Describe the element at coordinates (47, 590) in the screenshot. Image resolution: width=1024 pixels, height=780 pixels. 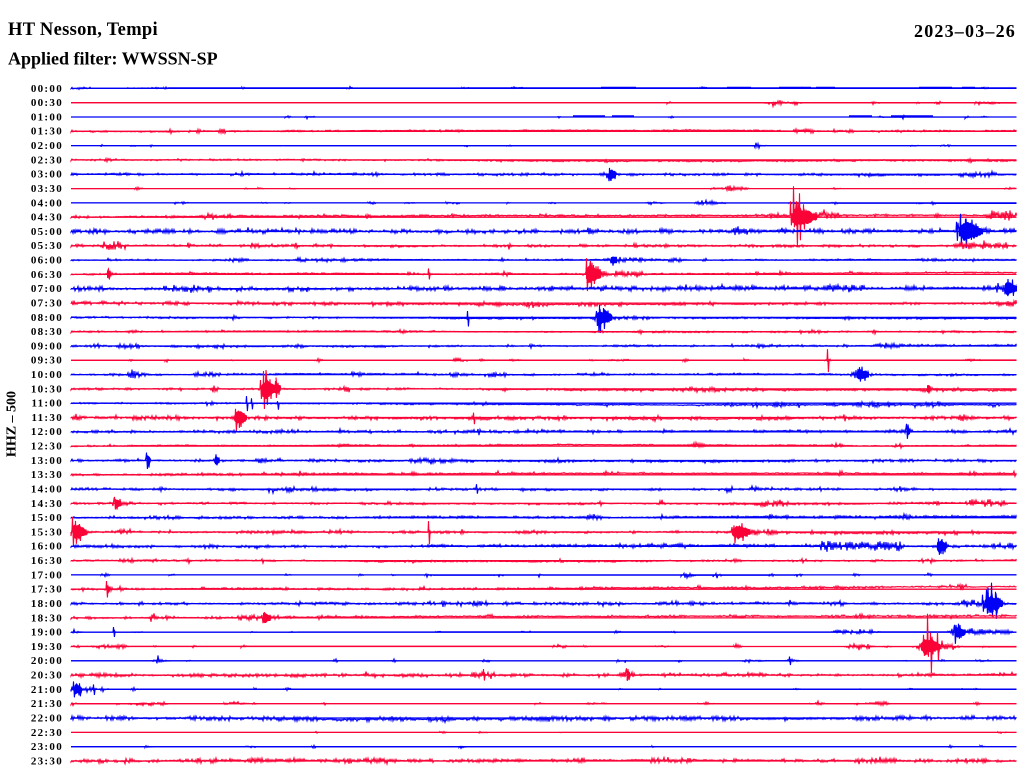
I see `svg-text: 17:30` at that location.